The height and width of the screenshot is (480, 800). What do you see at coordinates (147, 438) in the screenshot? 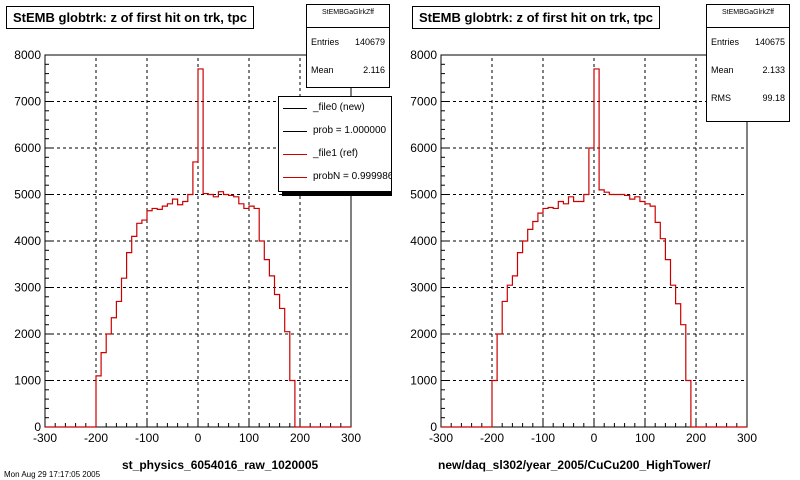
I see `left-x-tick-label: -100` at bounding box center [147, 438].